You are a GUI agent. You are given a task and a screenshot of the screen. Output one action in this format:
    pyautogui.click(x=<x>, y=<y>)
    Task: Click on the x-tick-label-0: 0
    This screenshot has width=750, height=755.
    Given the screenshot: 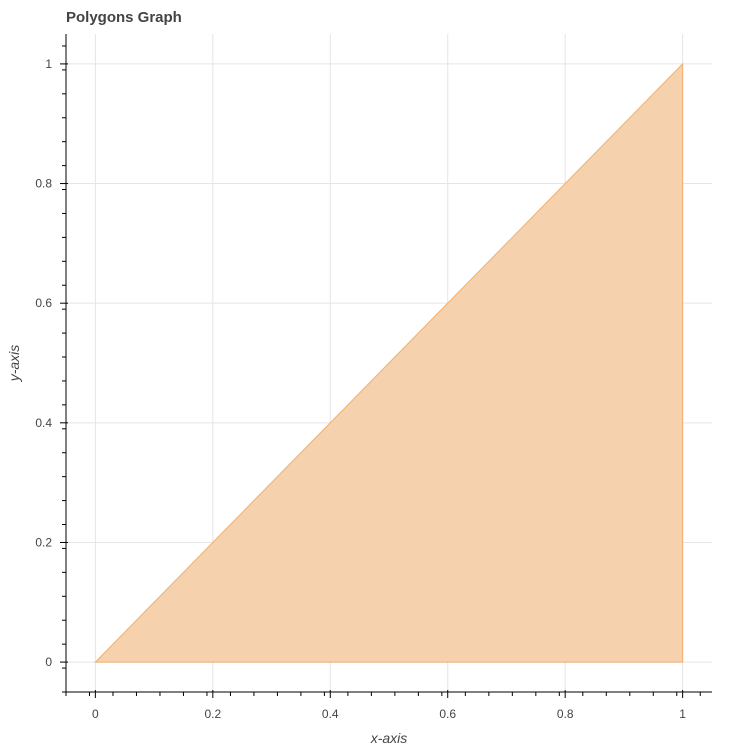 What is the action you would take?
    pyautogui.click(x=95, y=714)
    